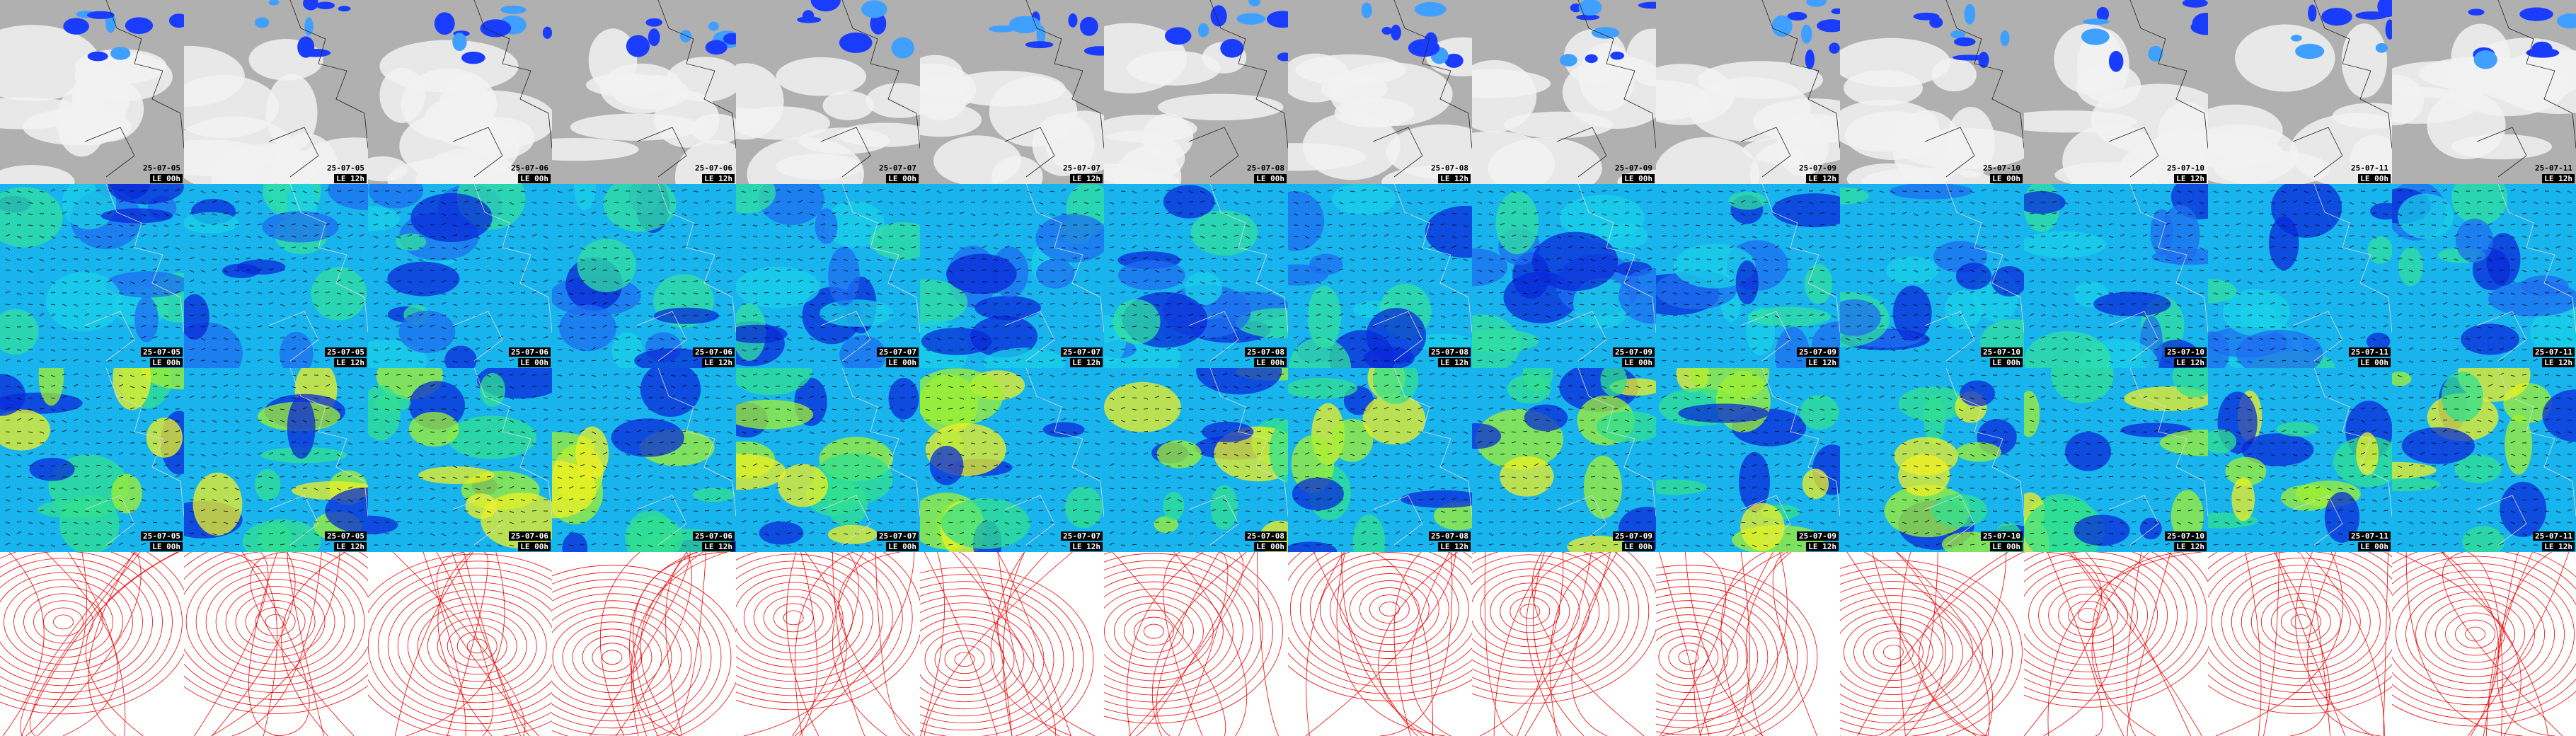 Image resolution: width=2576 pixels, height=736 pixels. Describe the element at coordinates (1748, 276) in the screenshot. I see `map-image` at that location.